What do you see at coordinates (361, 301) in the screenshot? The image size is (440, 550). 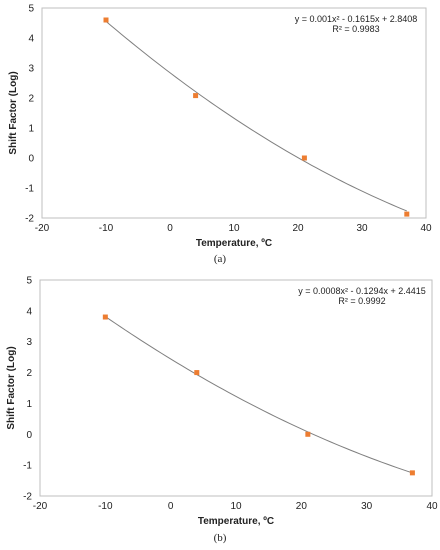 I see `r-squared-label: R² = 0.9992` at bounding box center [361, 301].